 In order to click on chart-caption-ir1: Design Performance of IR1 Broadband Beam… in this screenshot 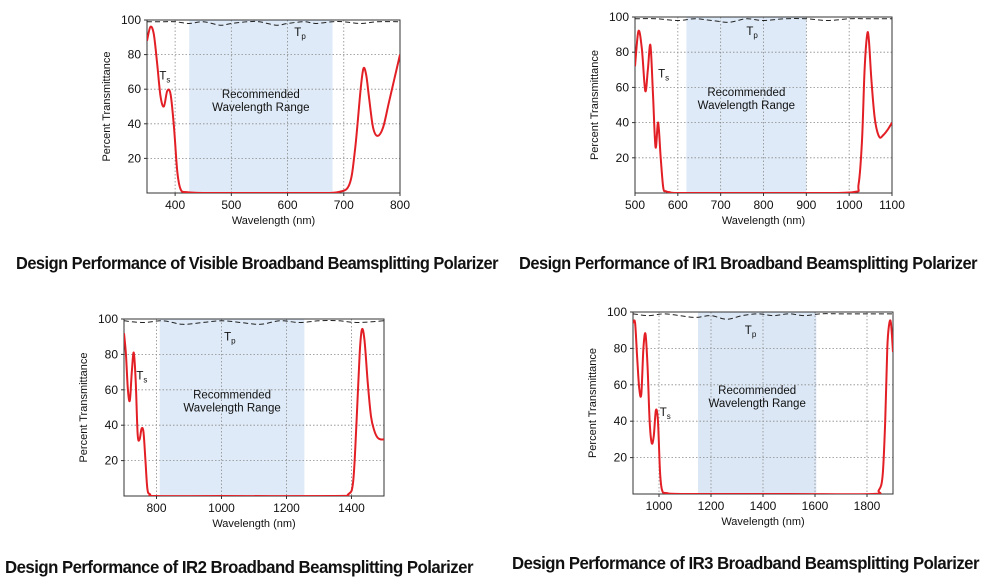, I will do `click(748, 263)`.